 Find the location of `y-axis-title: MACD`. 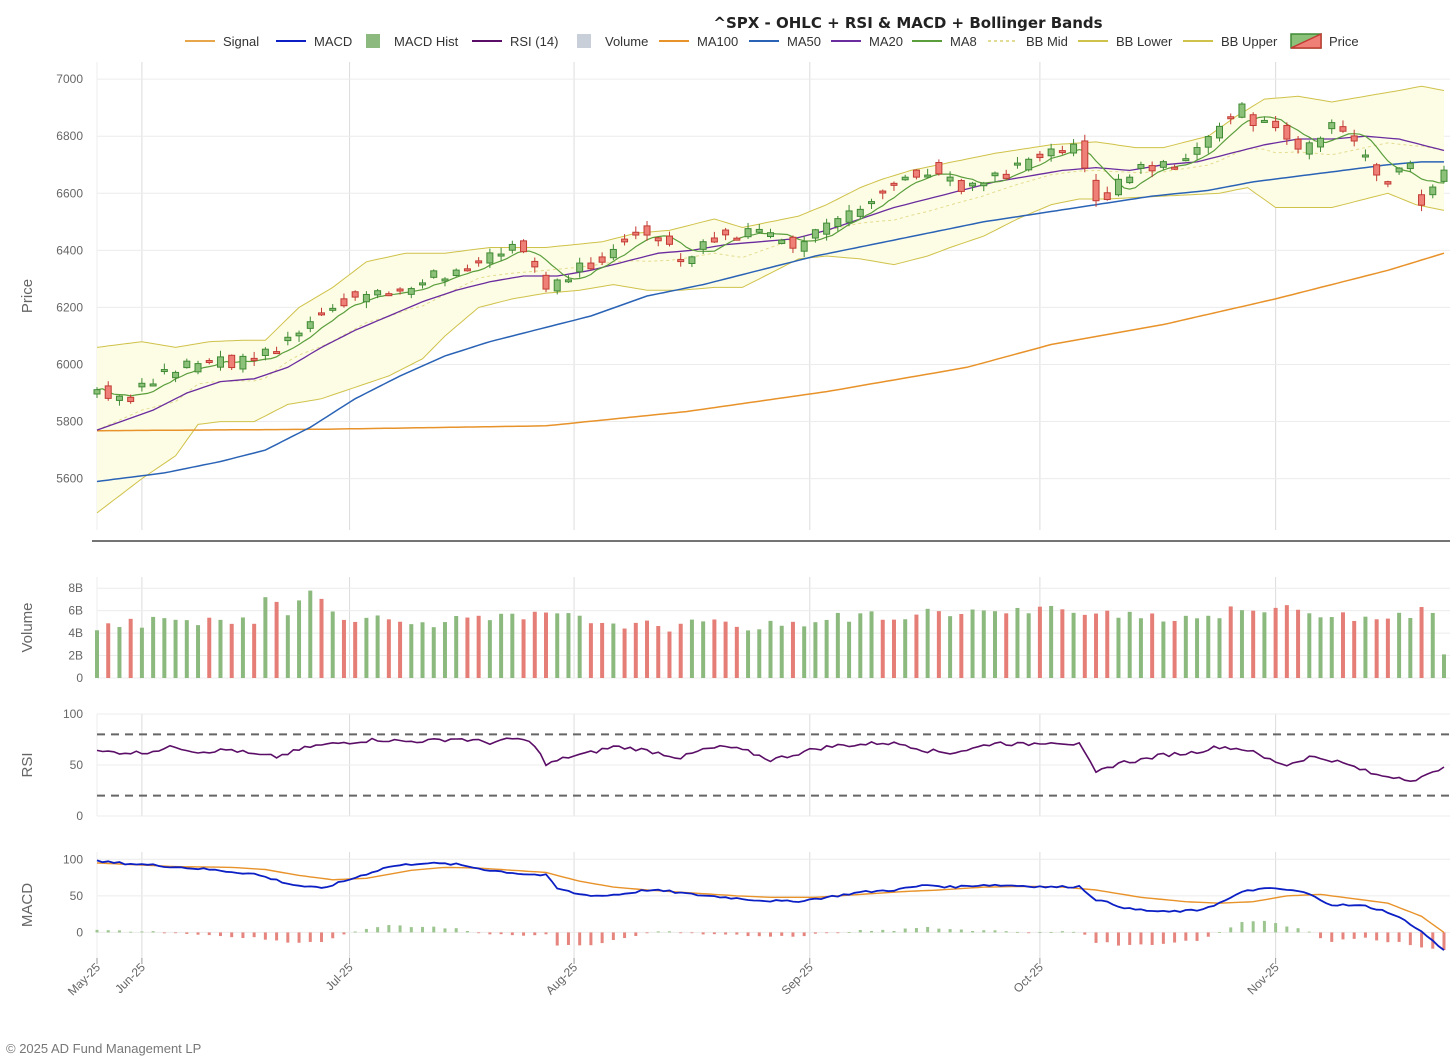

y-axis-title: MACD is located at coordinates (27, 905).